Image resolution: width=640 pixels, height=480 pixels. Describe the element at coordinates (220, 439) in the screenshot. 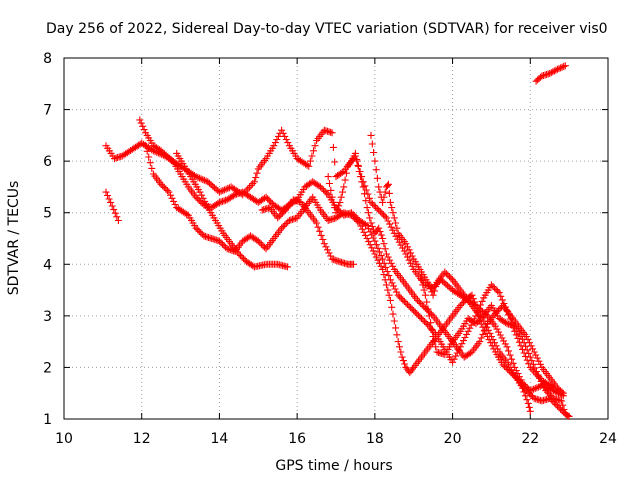

I see `x-tick-label: 14` at that location.